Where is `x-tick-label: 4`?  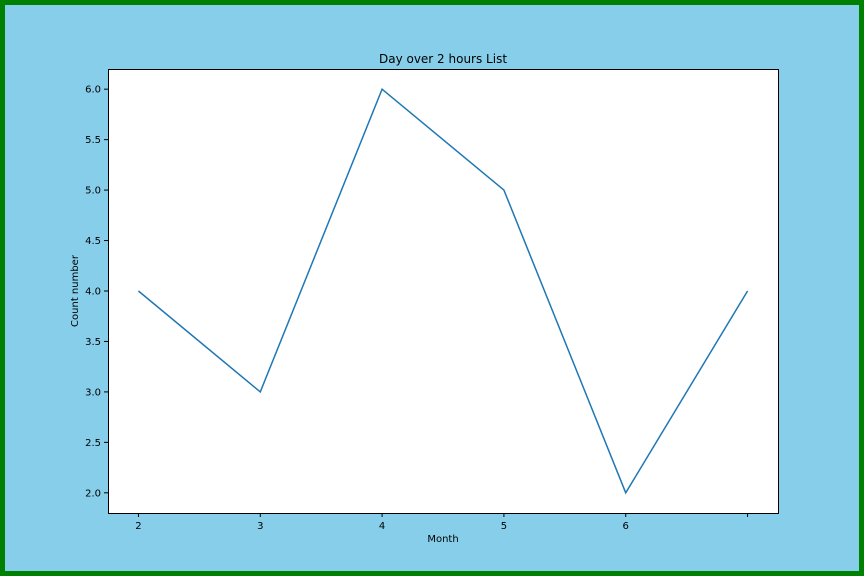
x-tick-label: 4 is located at coordinates (382, 526).